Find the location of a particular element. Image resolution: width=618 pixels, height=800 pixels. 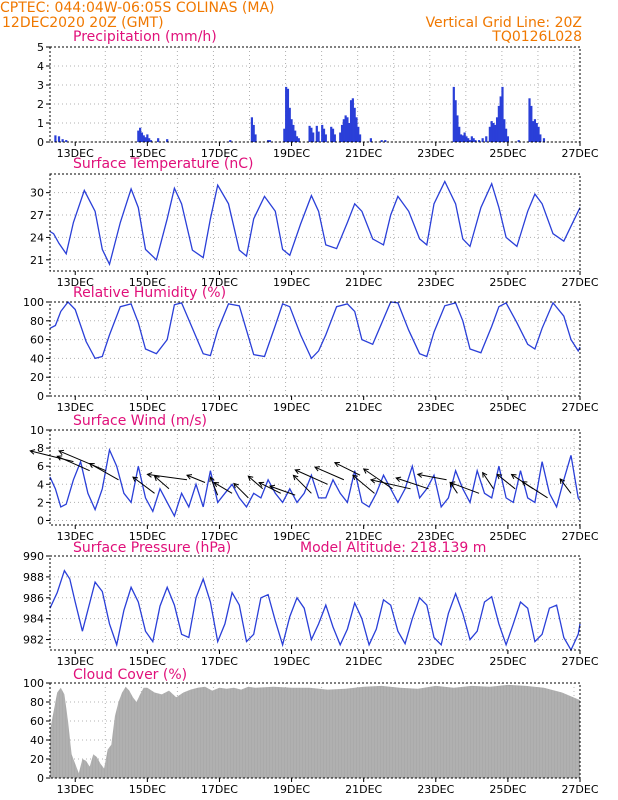

wind-title: Surface Wind (m/s) is located at coordinates (140, 421).